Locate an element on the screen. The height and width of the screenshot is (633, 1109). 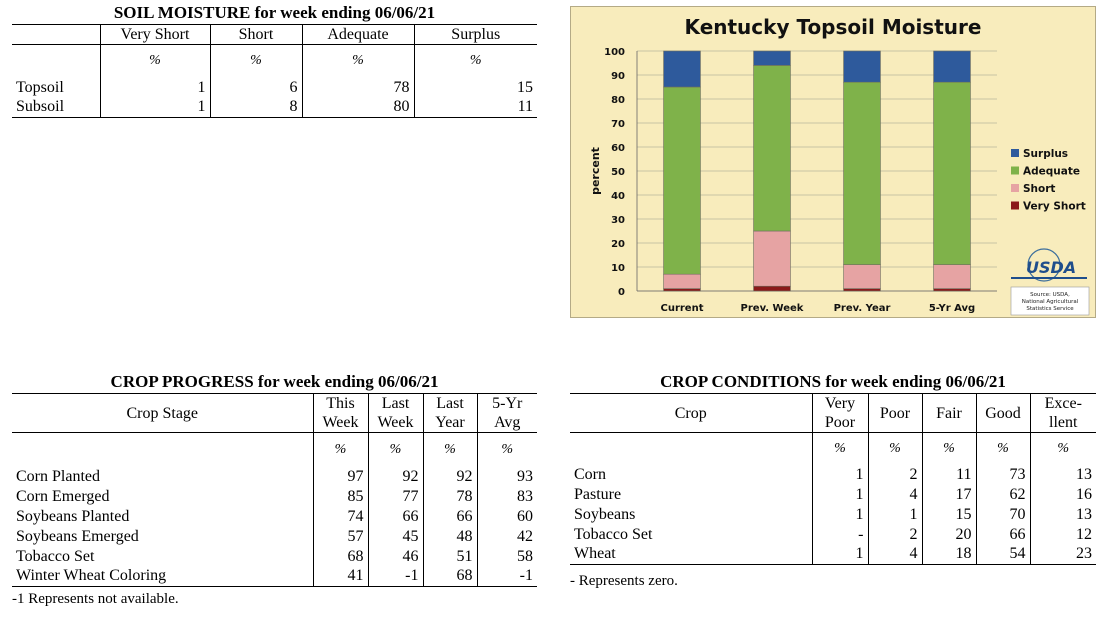
header-cell: Very Poor is located at coordinates (839, 413).